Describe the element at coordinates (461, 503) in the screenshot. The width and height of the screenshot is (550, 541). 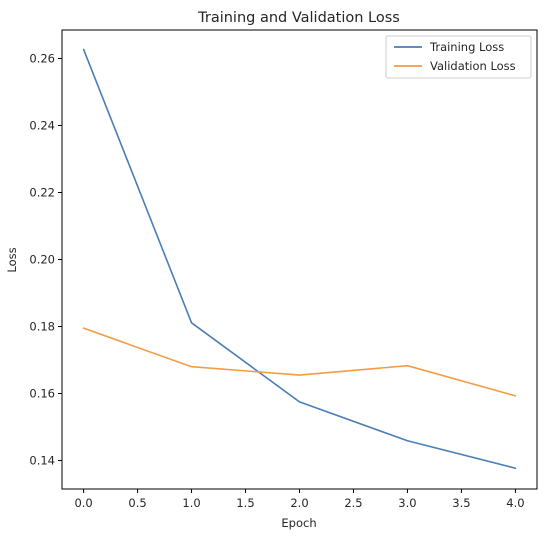
I see `x-tick-label: 3.5` at that location.